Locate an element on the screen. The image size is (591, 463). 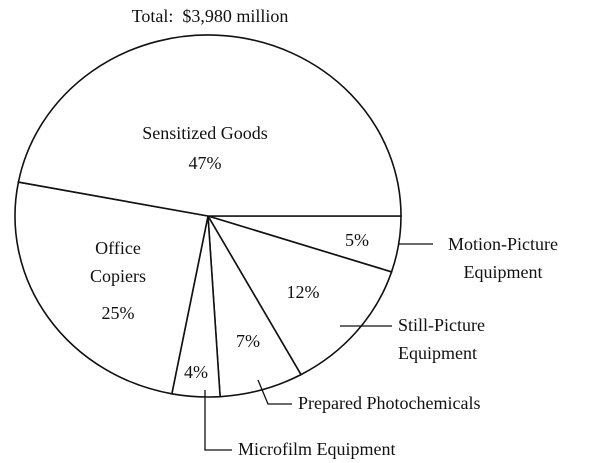
value-label: 7% is located at coordinates (248, 341).